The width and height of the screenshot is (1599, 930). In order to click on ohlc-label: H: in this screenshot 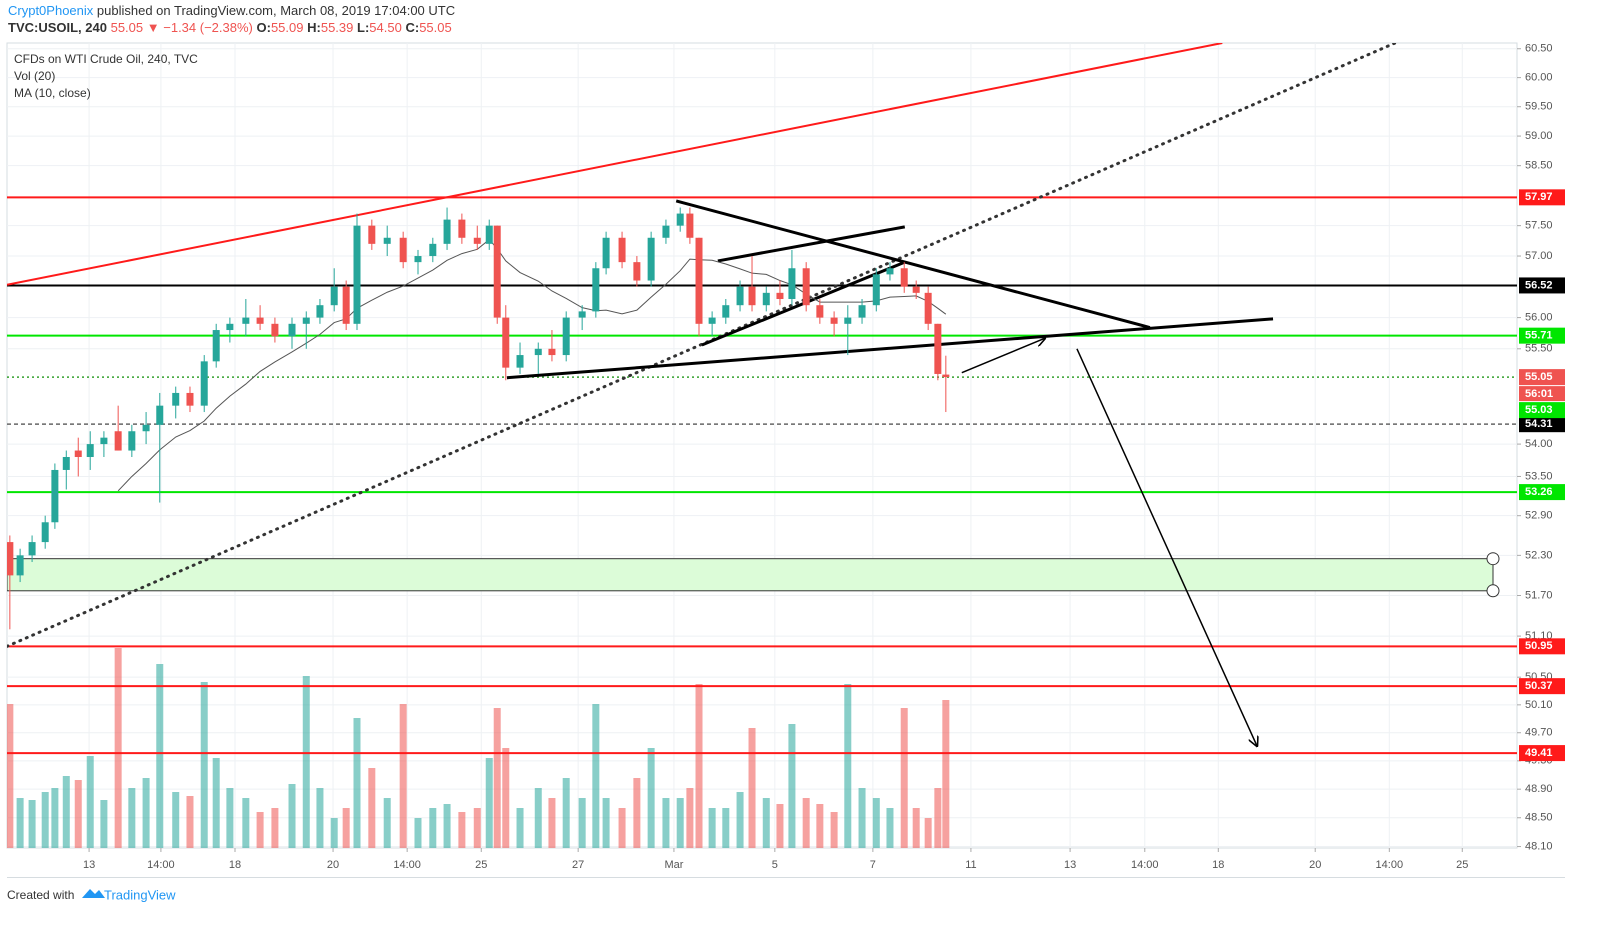, I will do `click(314, 27)`.